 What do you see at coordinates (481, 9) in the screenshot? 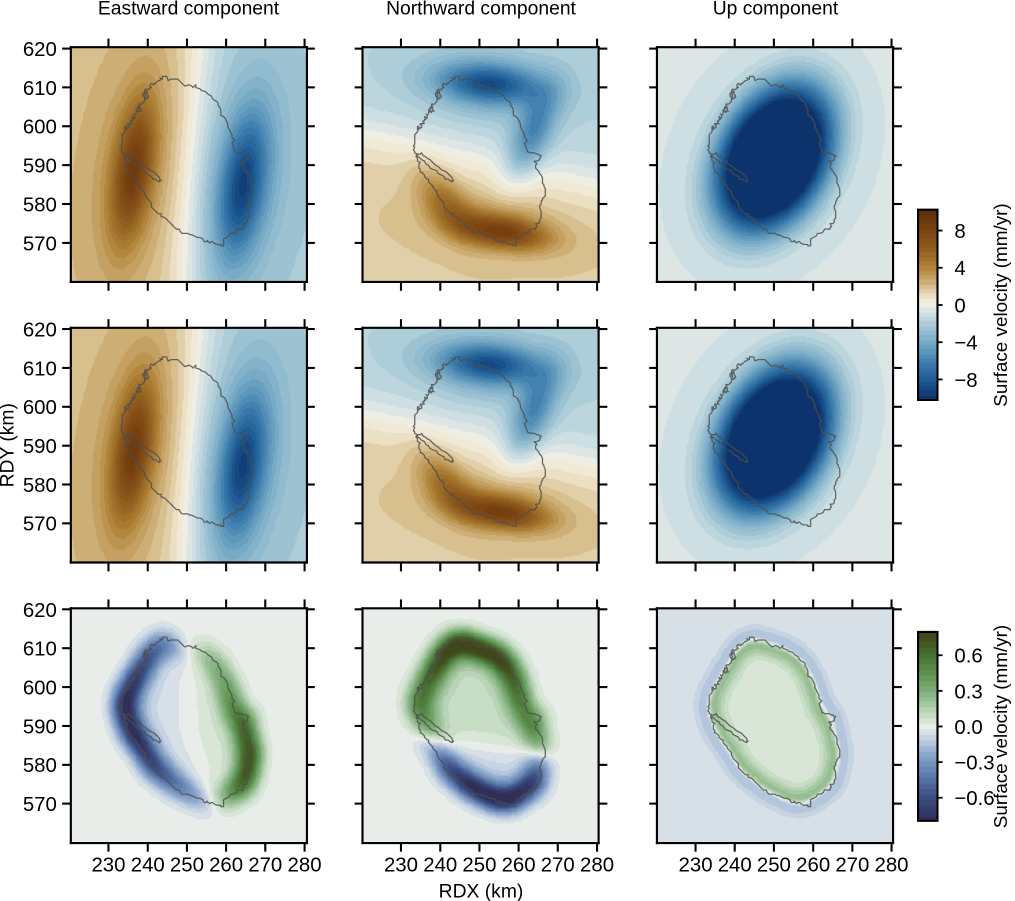
I see `svg-text: Northward component` at bounding box center [481, 9].